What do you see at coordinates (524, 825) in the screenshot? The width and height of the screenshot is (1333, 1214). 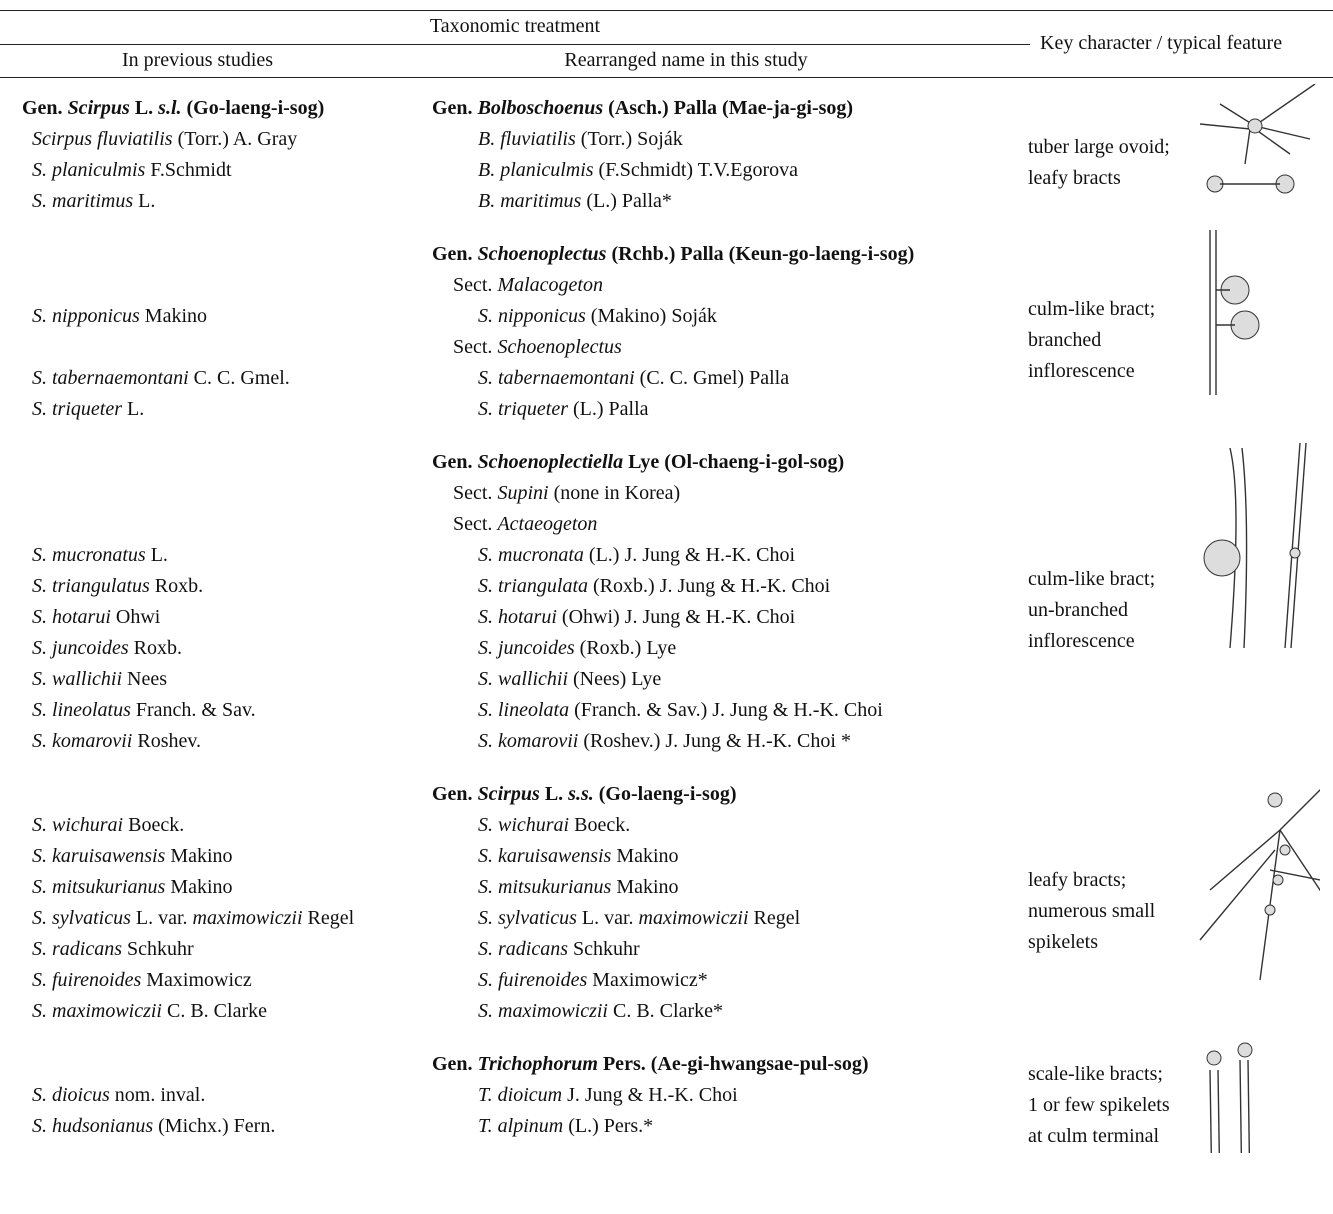 I see `italic-text: S. wichurai` at bounding box center [524, 825].